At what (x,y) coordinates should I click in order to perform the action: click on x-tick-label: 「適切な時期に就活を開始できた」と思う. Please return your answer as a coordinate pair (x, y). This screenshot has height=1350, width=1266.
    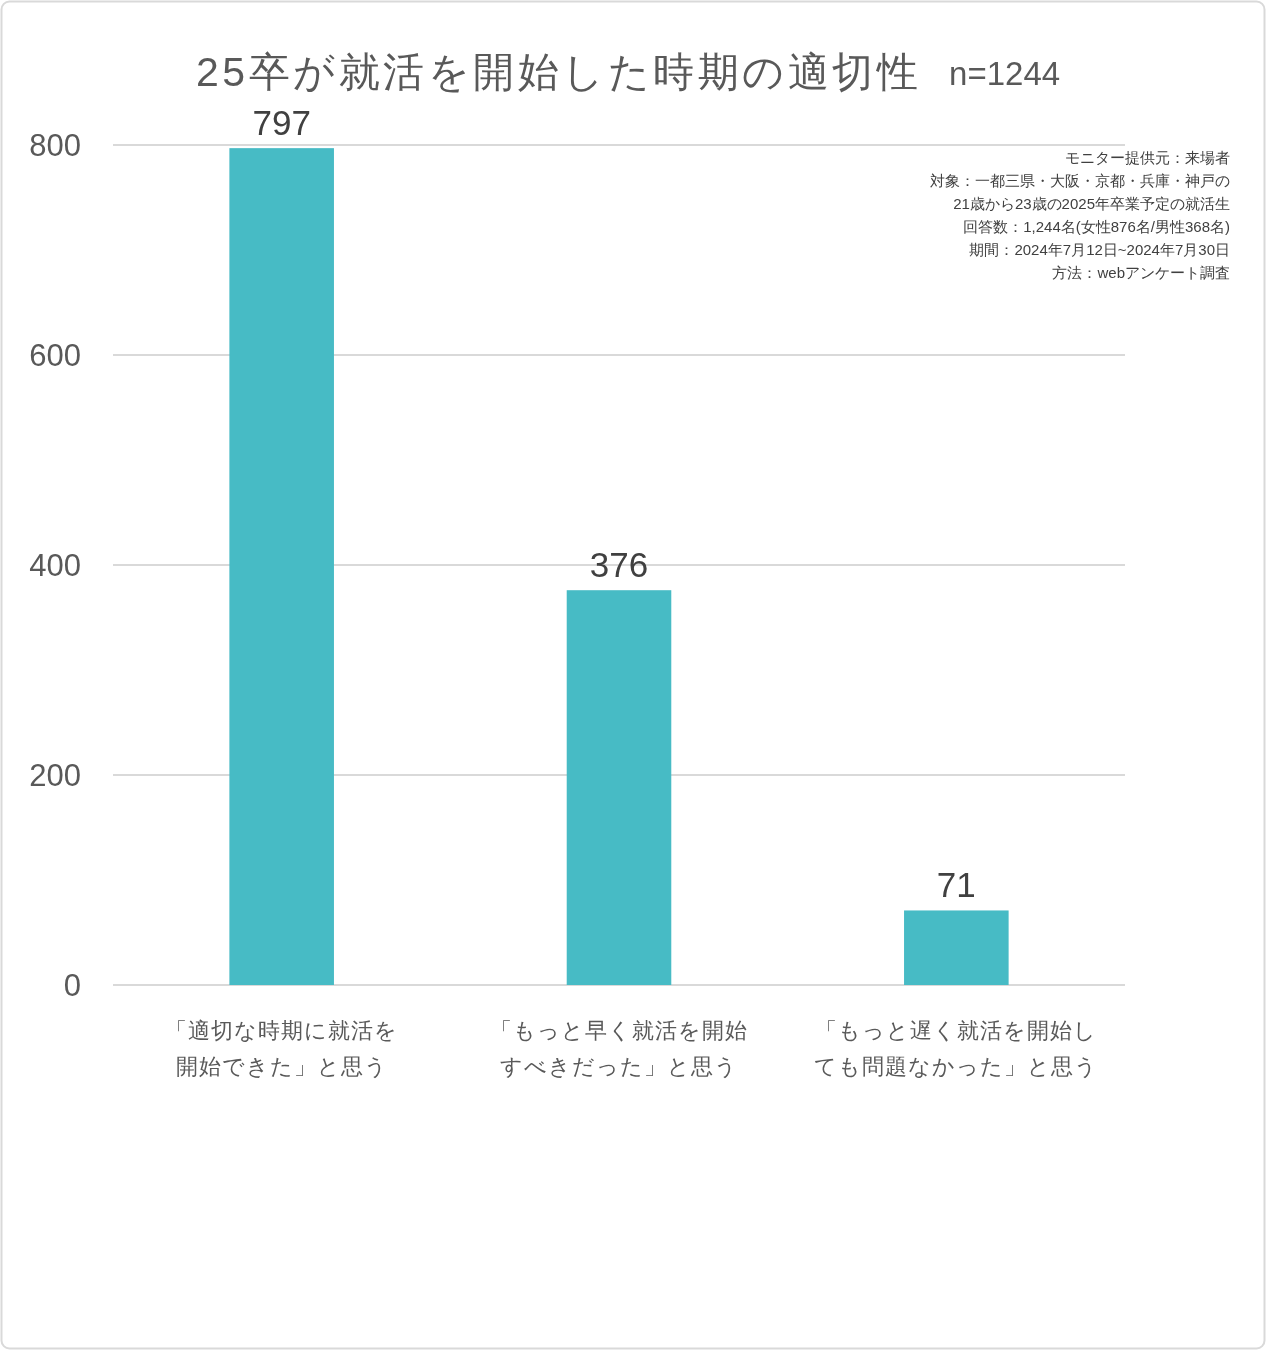
    Looking at the image, I should click on (282, 1048).